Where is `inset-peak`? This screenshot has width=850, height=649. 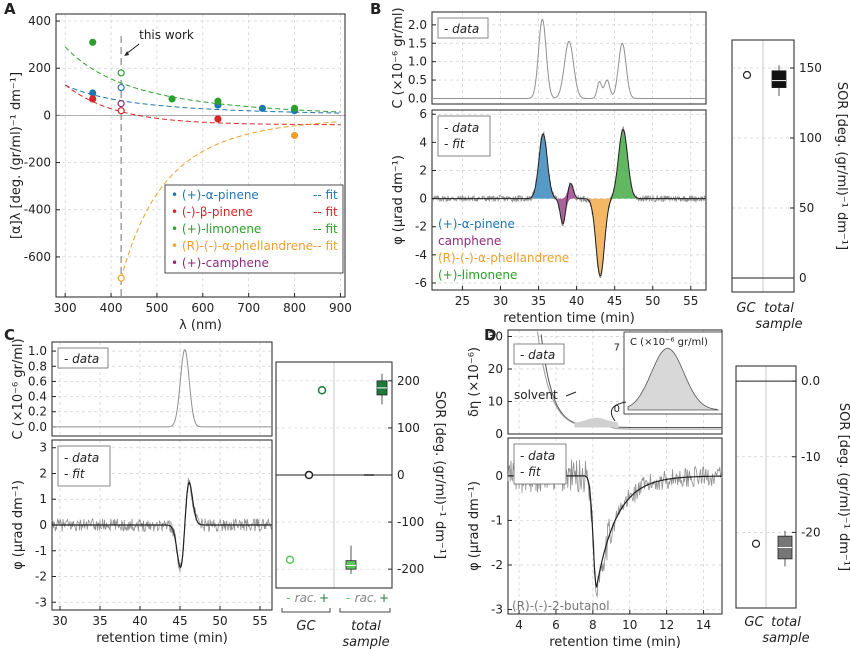 inset-peak is located at coordinates (673, 379).